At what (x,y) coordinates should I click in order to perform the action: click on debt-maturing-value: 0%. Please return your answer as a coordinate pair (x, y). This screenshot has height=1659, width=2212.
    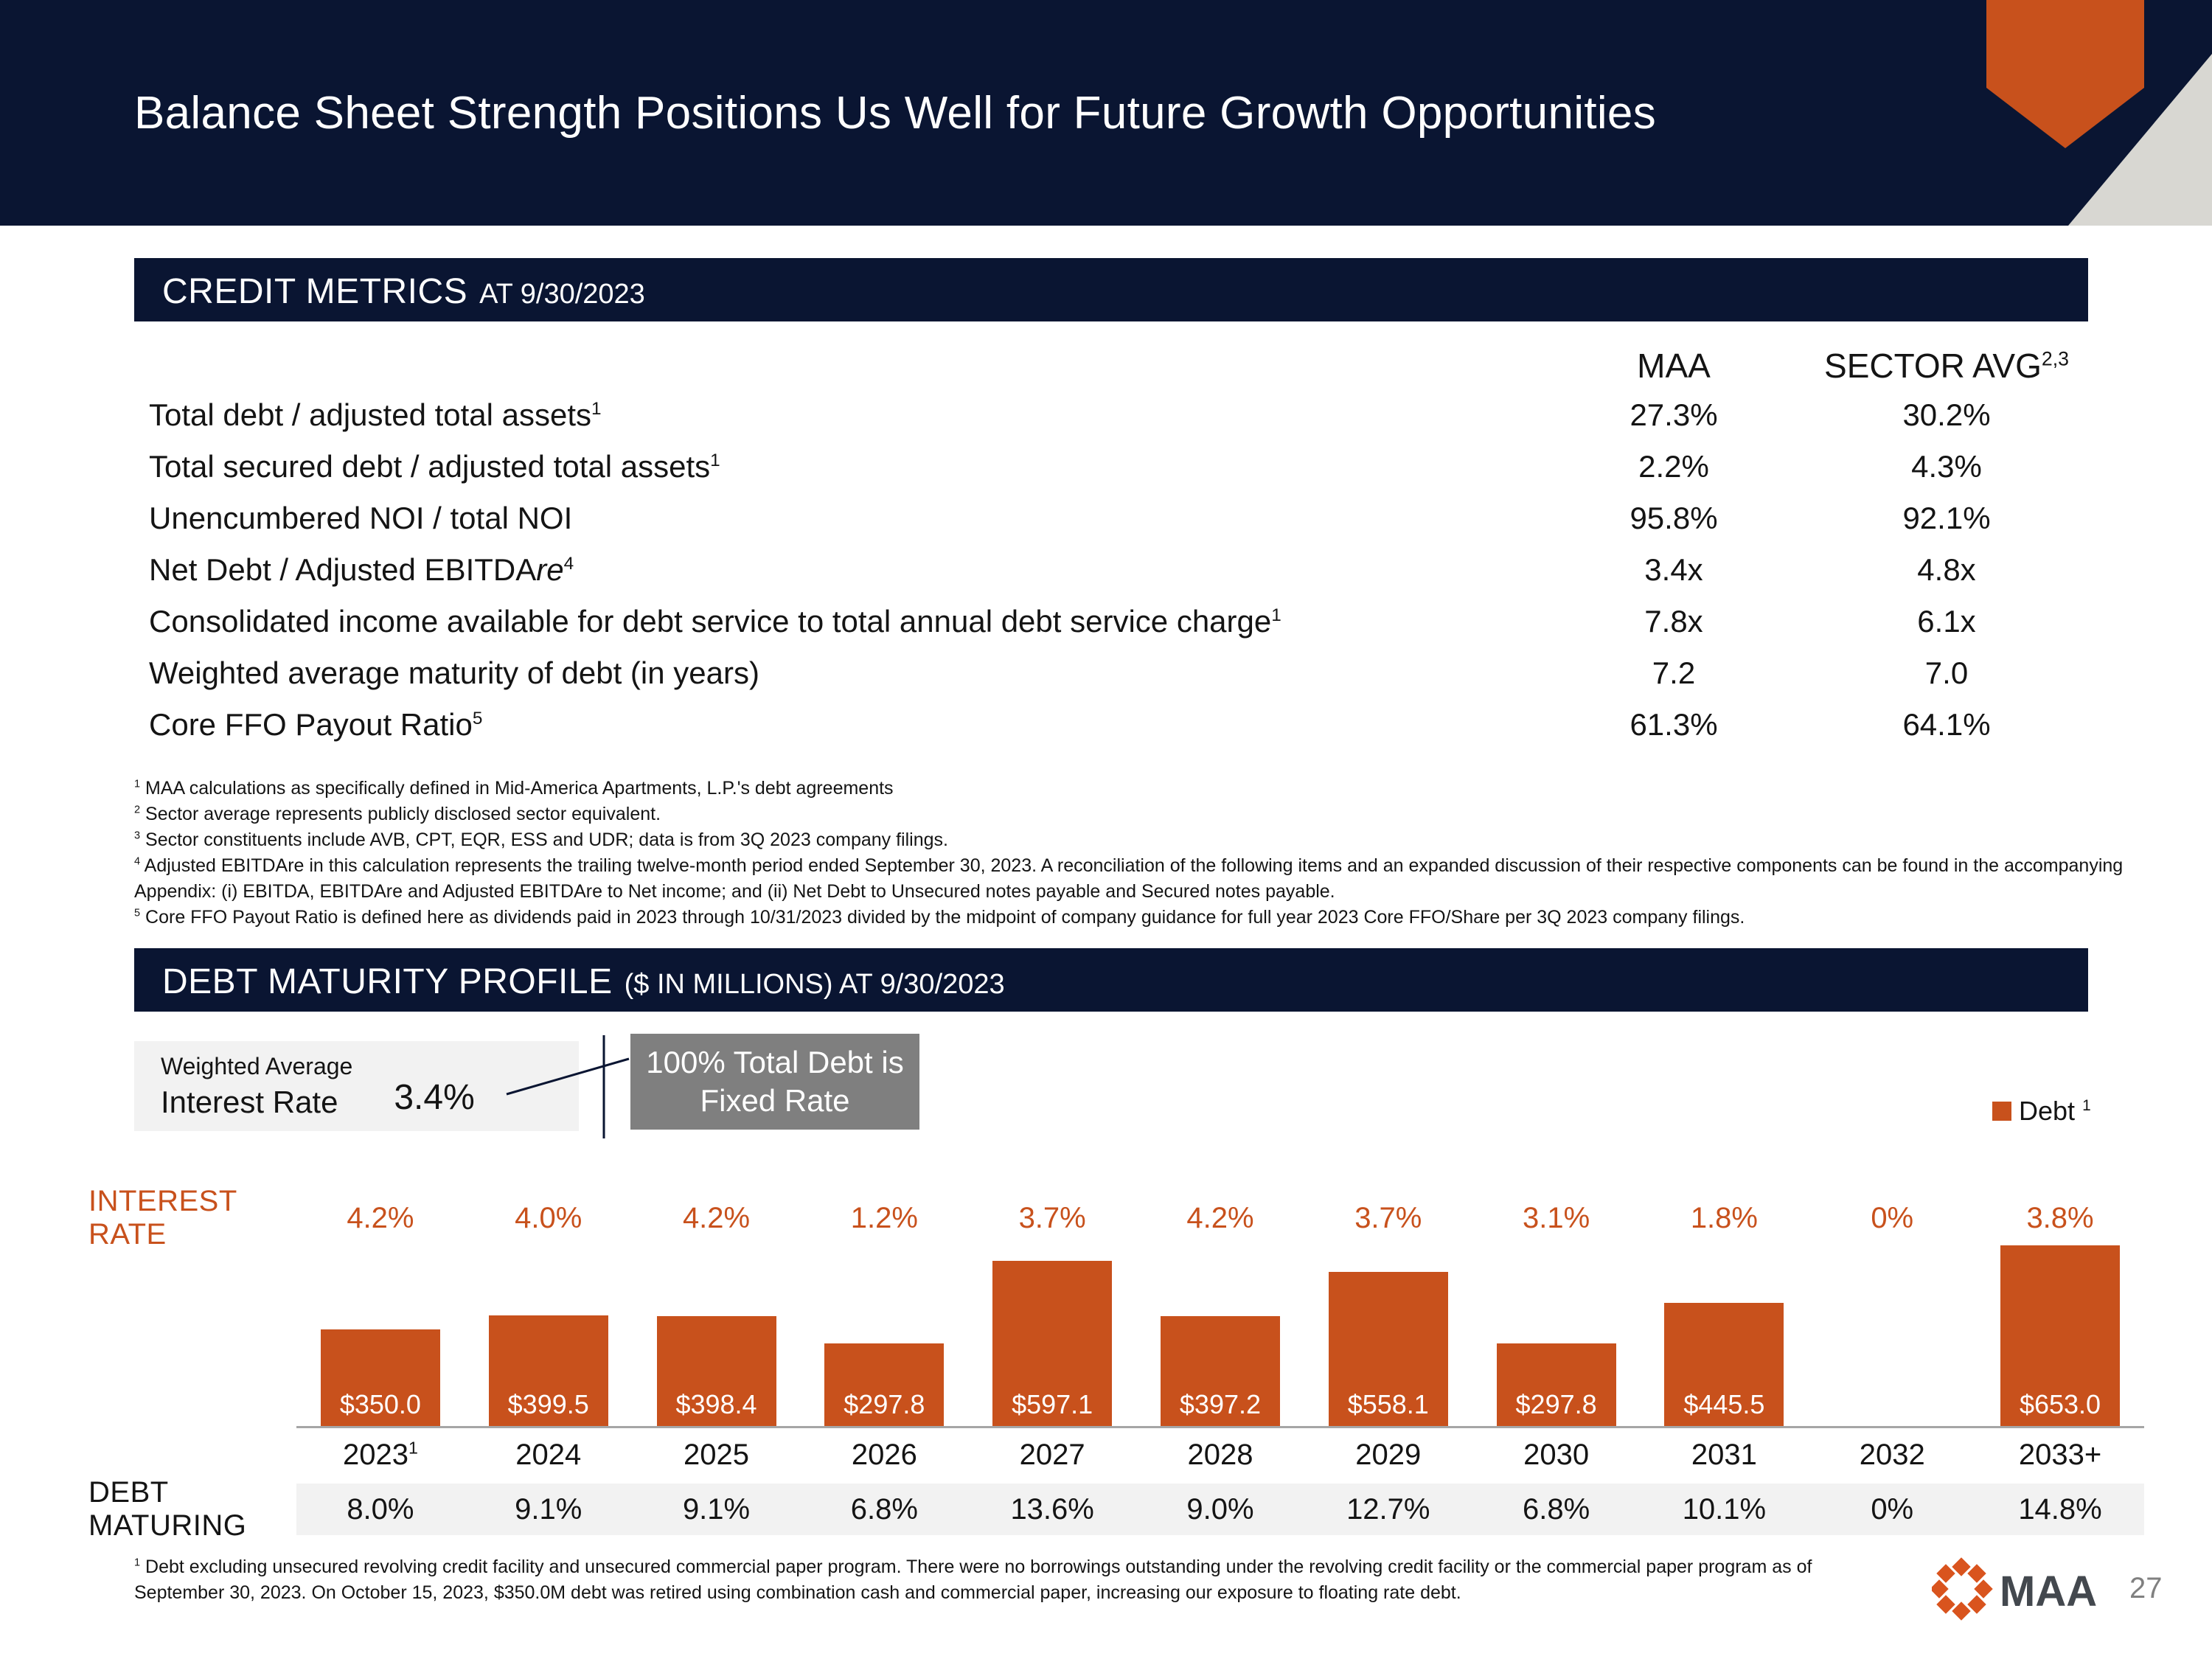
    Looking at the image, I should click on (1892, 1509).